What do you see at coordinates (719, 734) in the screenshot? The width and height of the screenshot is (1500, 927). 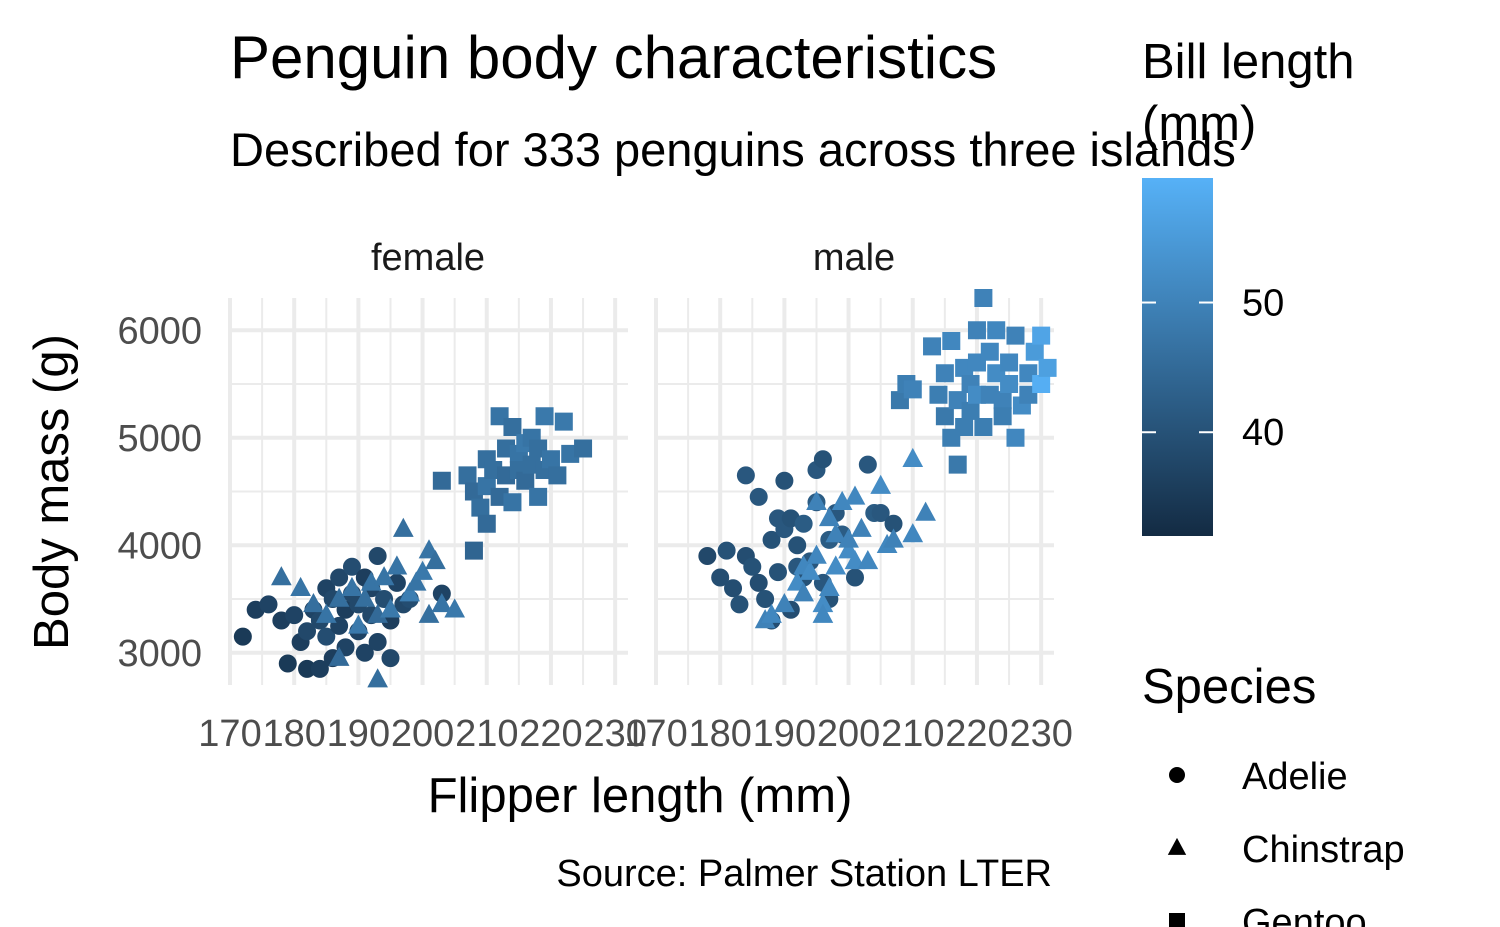 I see `x-tick-label: 180` at bounding box center [719, 734].